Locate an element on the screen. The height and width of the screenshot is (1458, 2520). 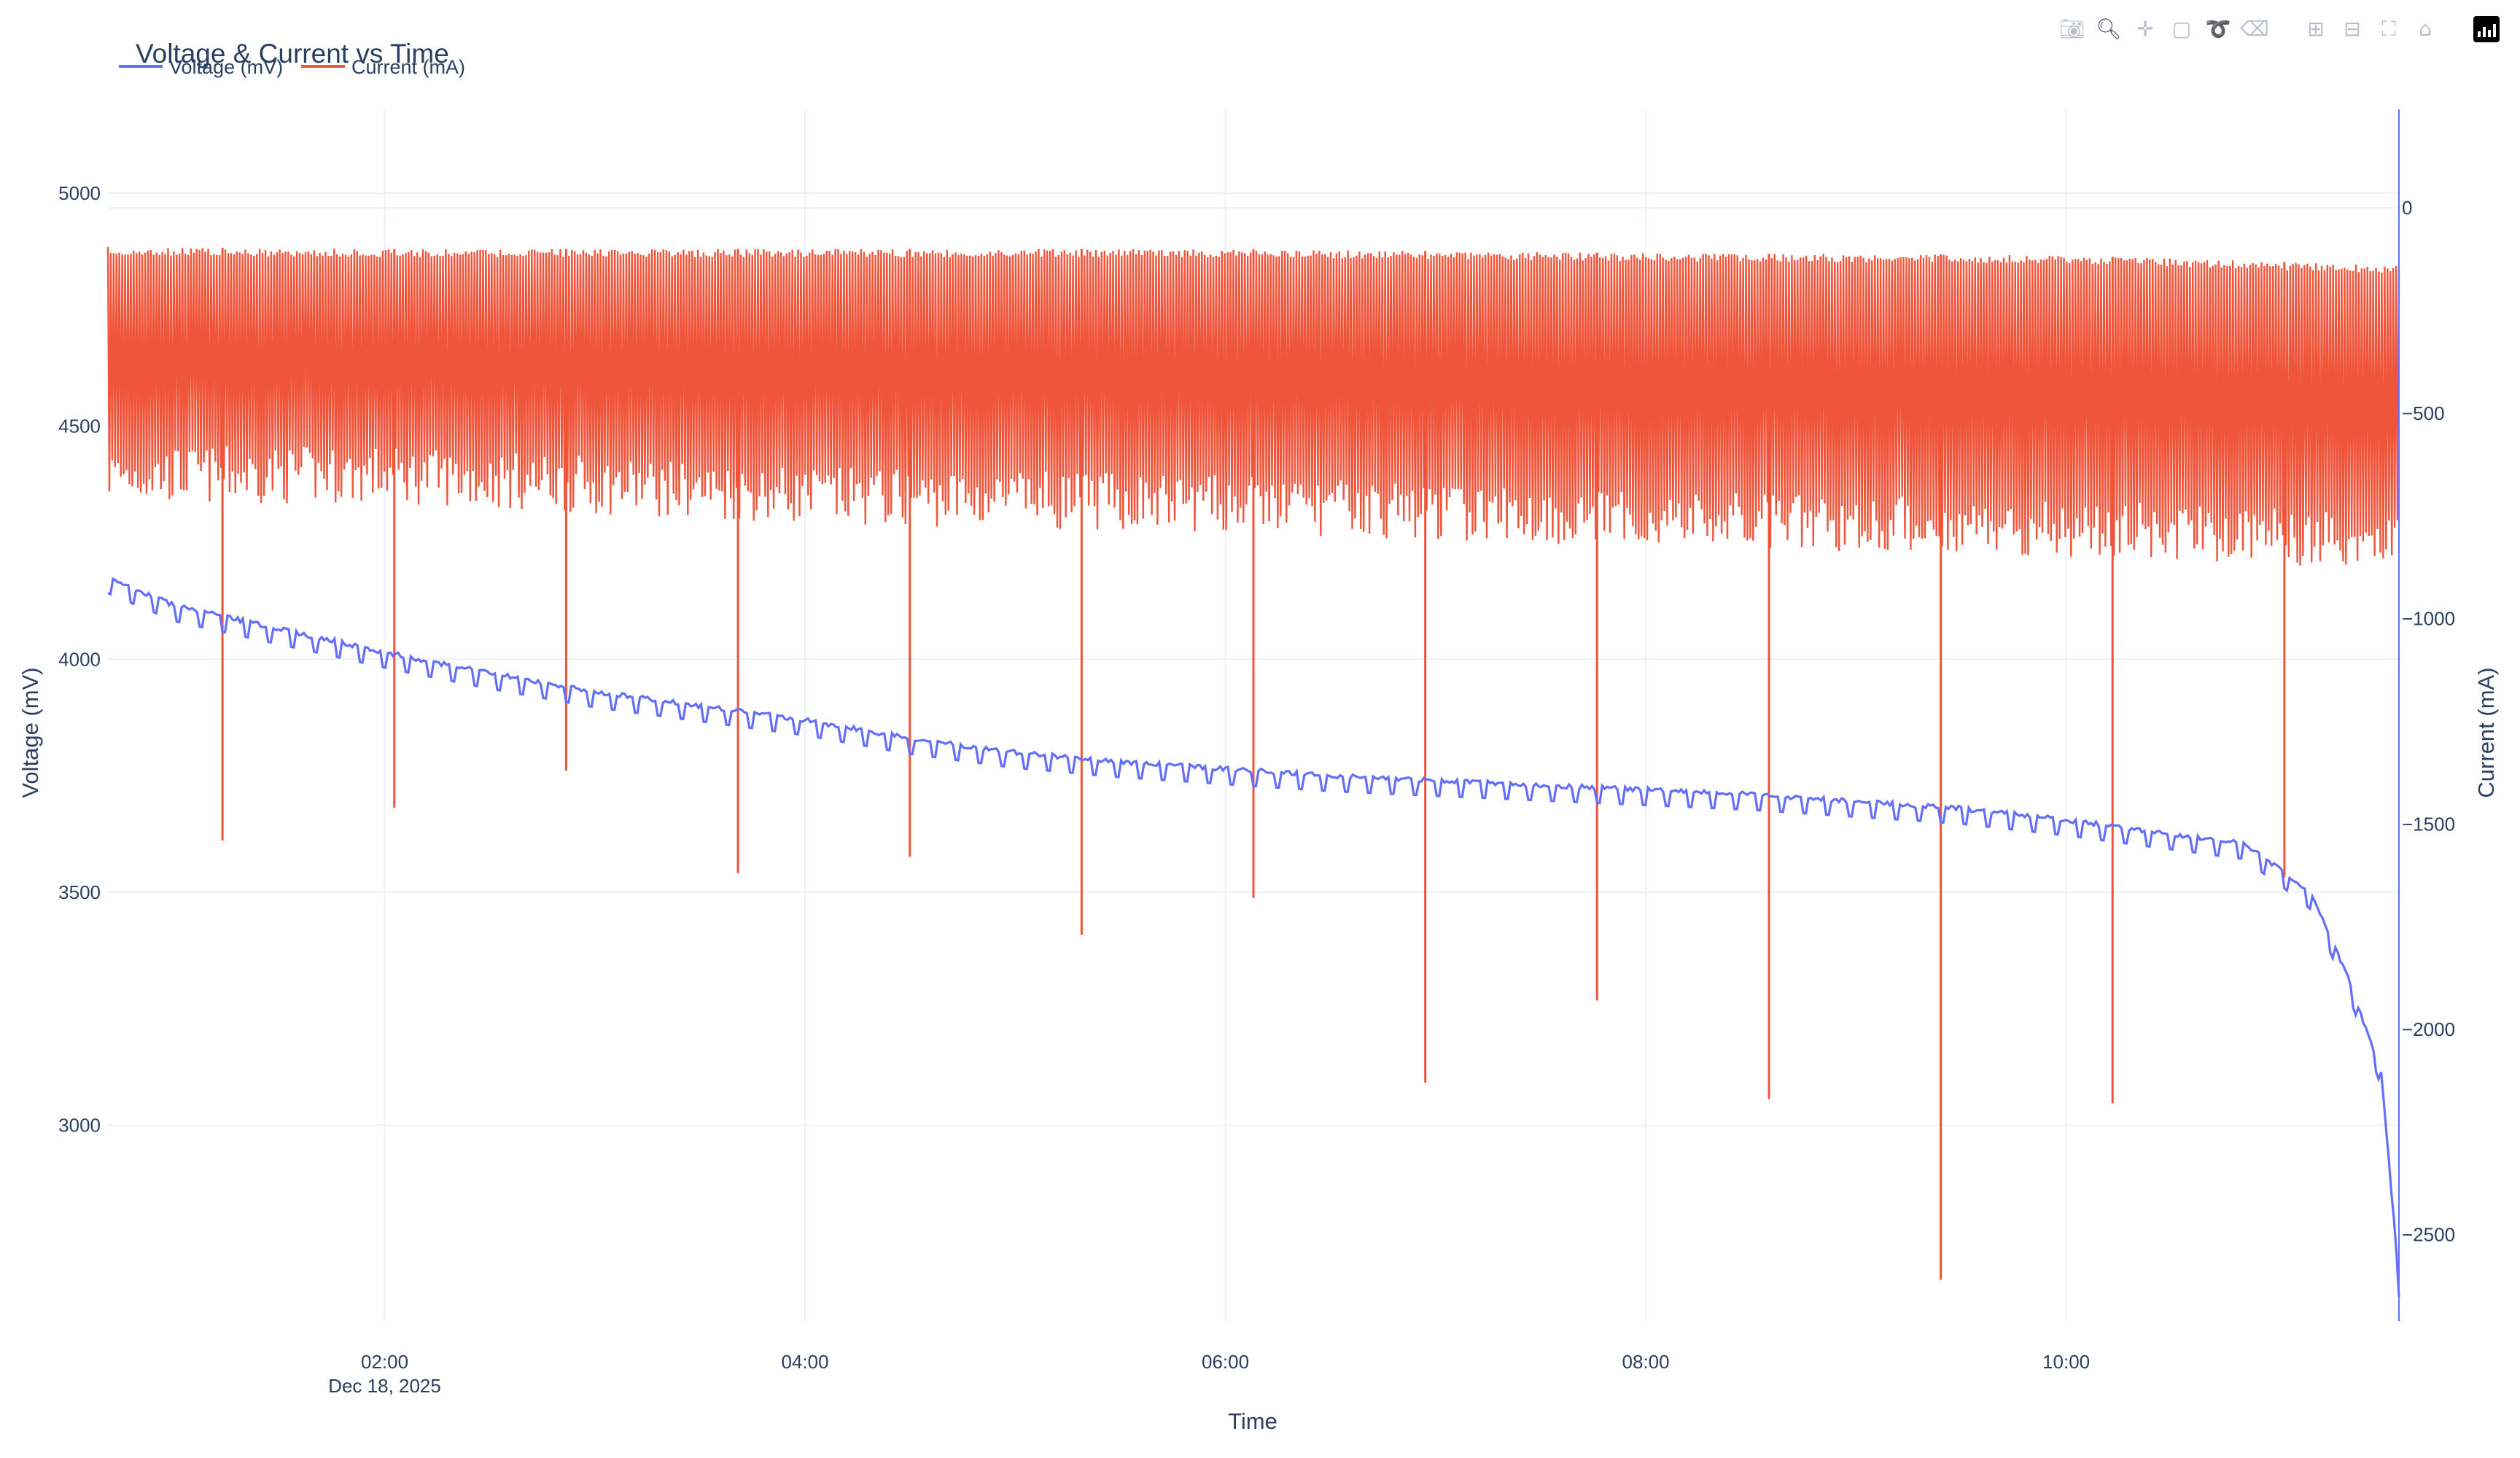
y-left-tick-label: 3000 is located at coordinates (79, 1126).